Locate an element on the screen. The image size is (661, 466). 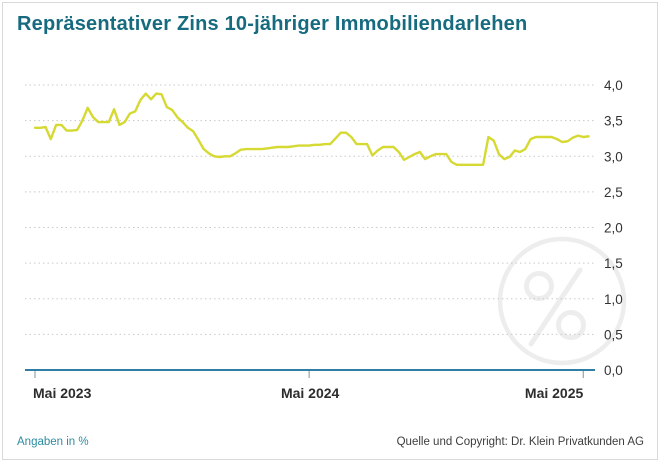
y-axis-label: 1,0 is located at coordinates (613, 299).